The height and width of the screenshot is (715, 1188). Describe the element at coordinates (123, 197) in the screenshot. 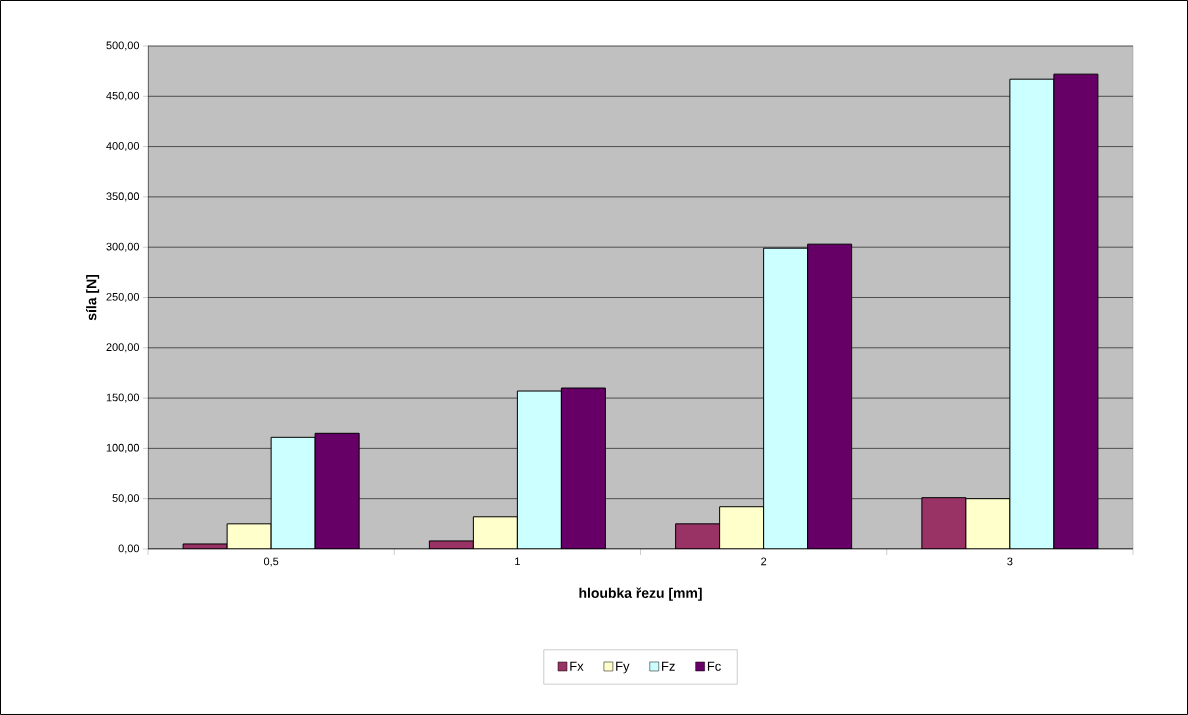

I see `y-tick-label: 350,00` at that location.